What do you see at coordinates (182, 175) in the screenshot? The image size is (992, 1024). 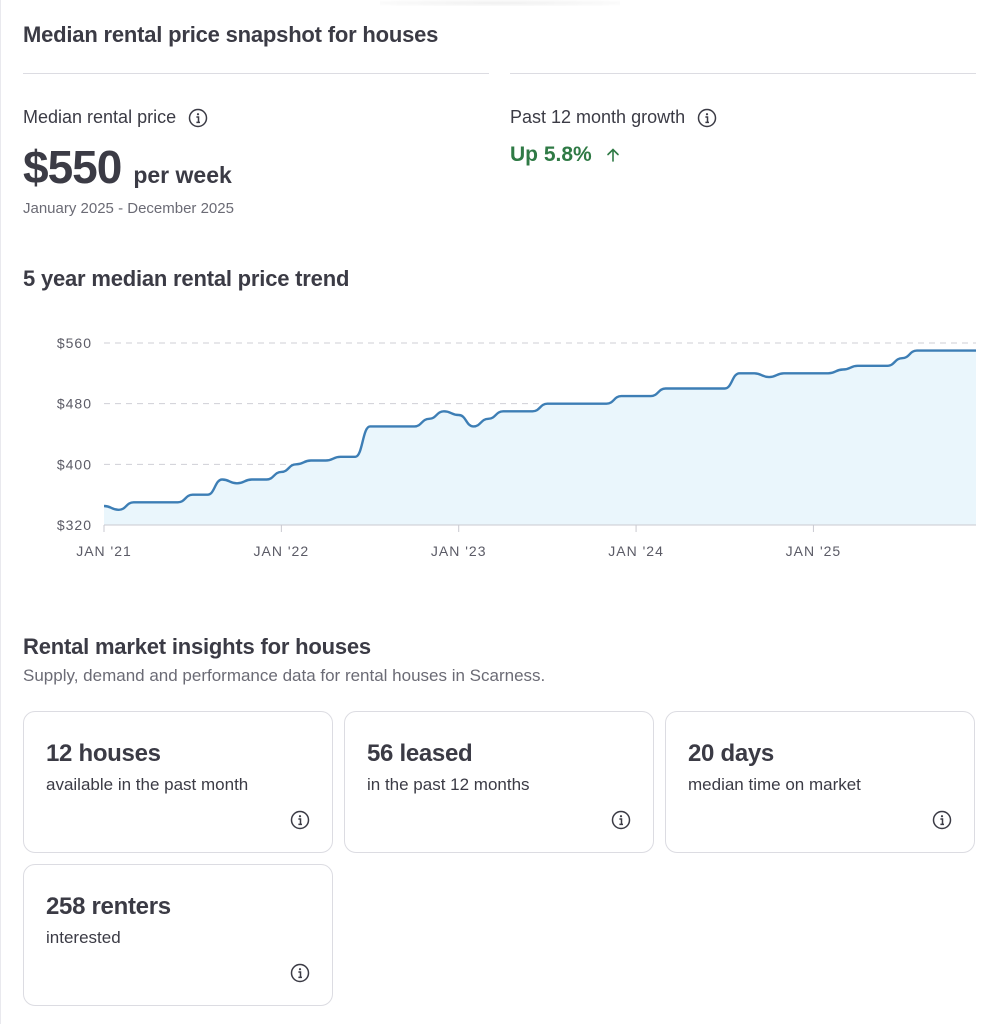 I see `price-unit: per week` at bounding box center [182, 175].